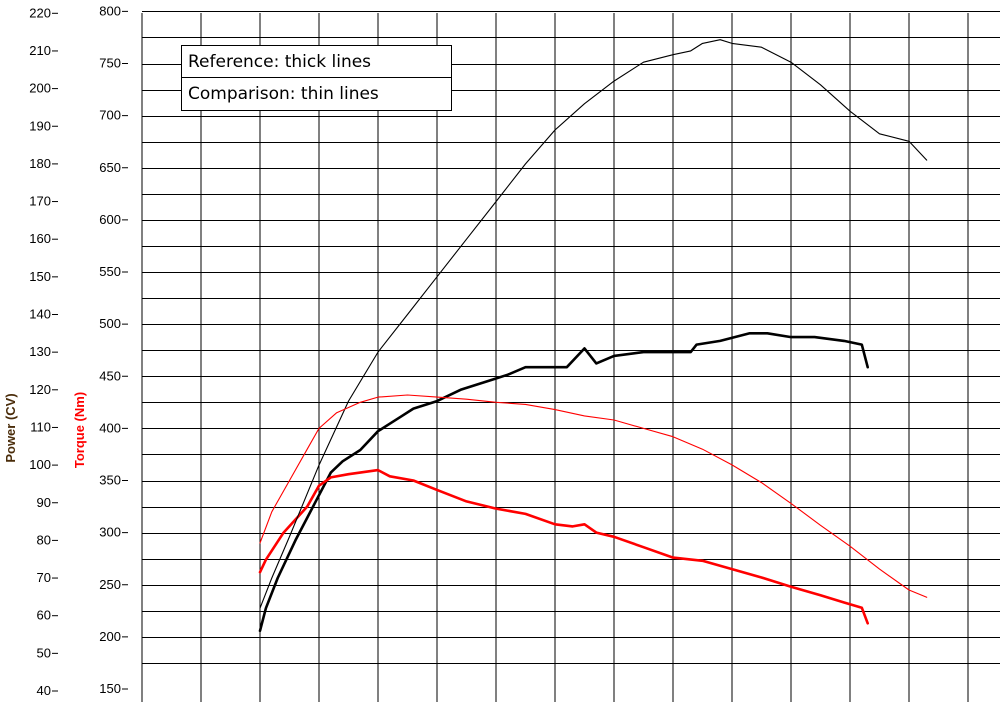  Describe the element at coordinates (110, 375) in the screenshot. I see `torque-tick-label: 450` at that location.